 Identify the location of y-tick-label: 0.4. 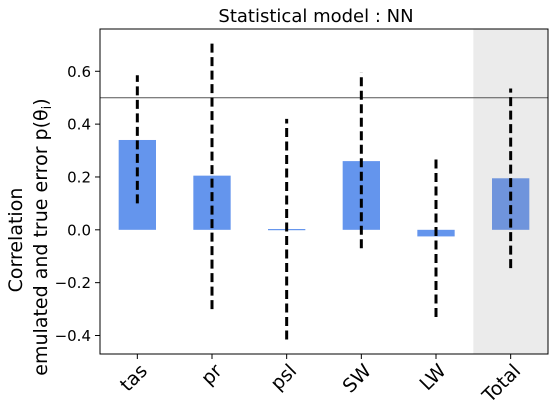
(79, 125).